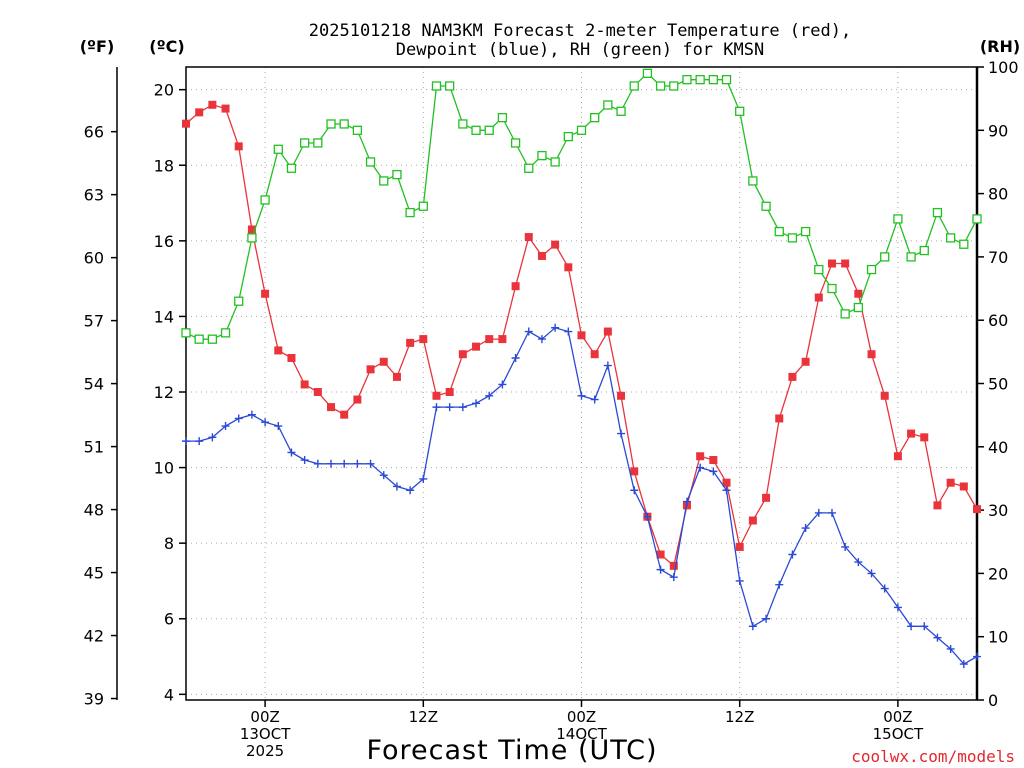 Image resolution: width=1024 pixels, height=768 pixels. What do you see at coordinates (169, 543) in the screenshot?
I see `celsius-tick-label: 8` at bounding box center [169, 543].